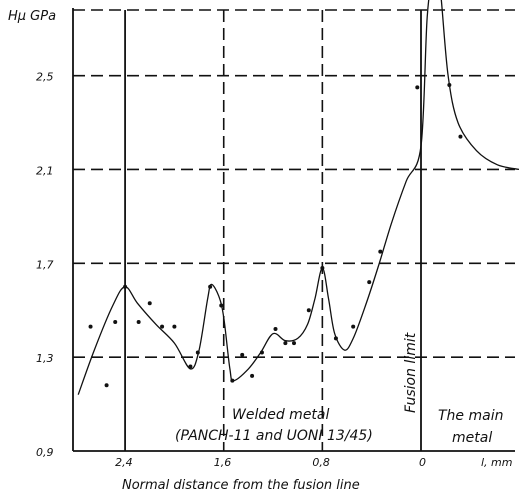 The image size is (519, 497). What do you see at coordinates (32, 16) in the screenshot?
I see `y-axis-label: Hμ GPa` at bounding box center [32, 16].